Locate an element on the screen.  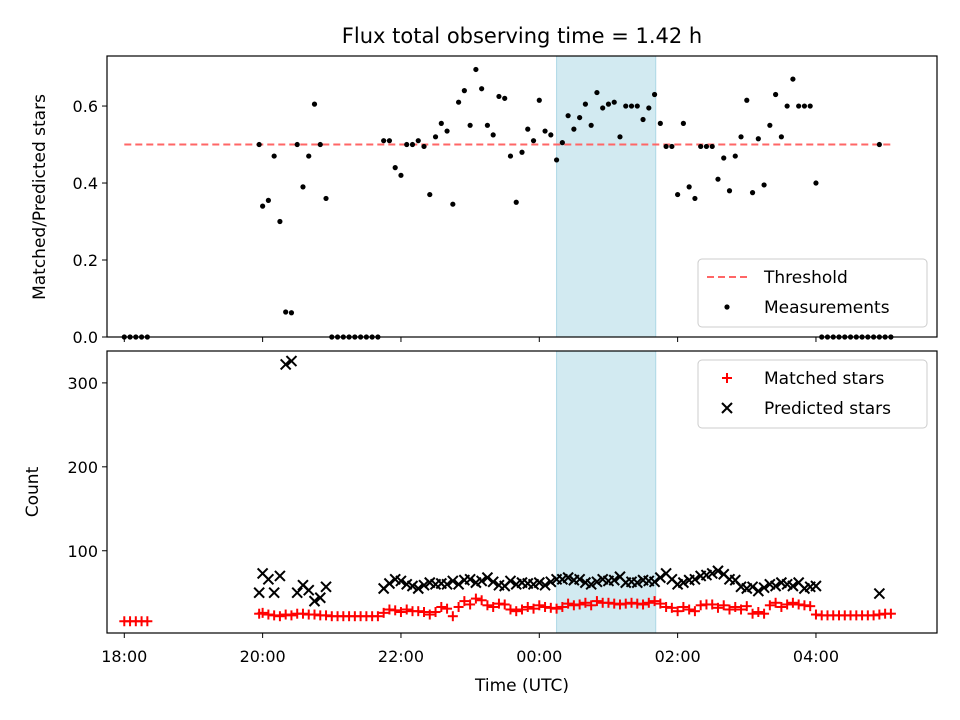
legend-predicted-swatch is located at coordinates (727, 408).